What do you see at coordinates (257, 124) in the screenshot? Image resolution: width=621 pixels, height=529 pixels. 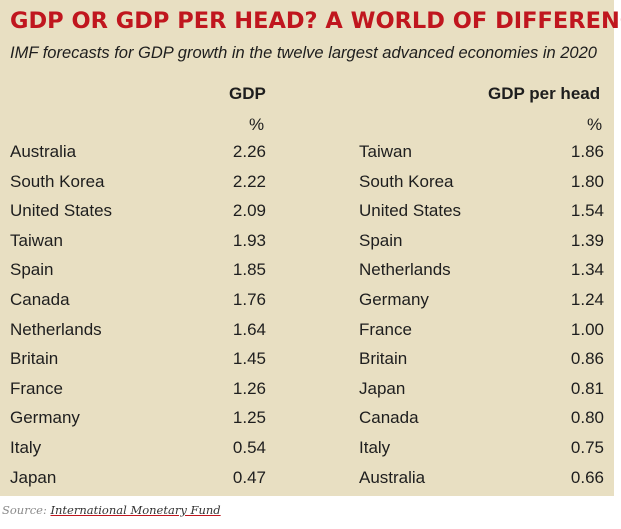 I see `gdp-unit-label: %` at bounding box center [257, 124].